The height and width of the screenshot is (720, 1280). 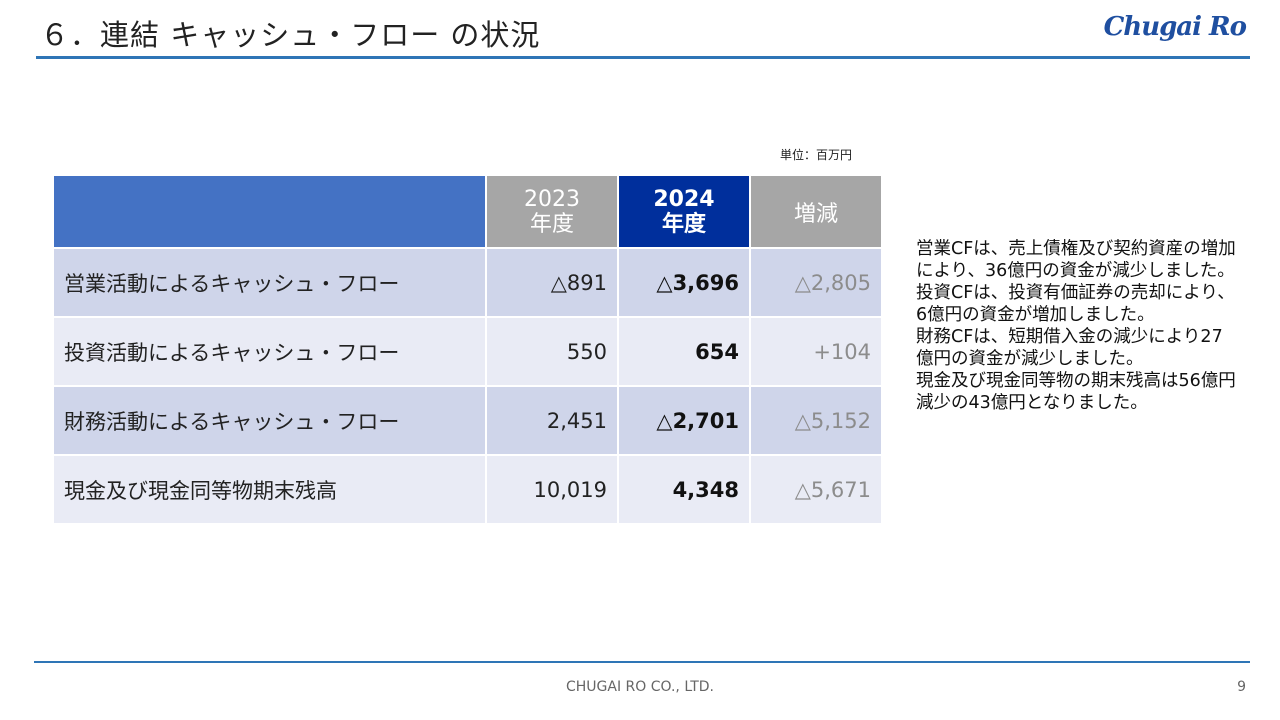 I want to click on table-row: 現金及び現金同等物期末残高 10,019 4,348 △5,671, so click(x=467, y=489).